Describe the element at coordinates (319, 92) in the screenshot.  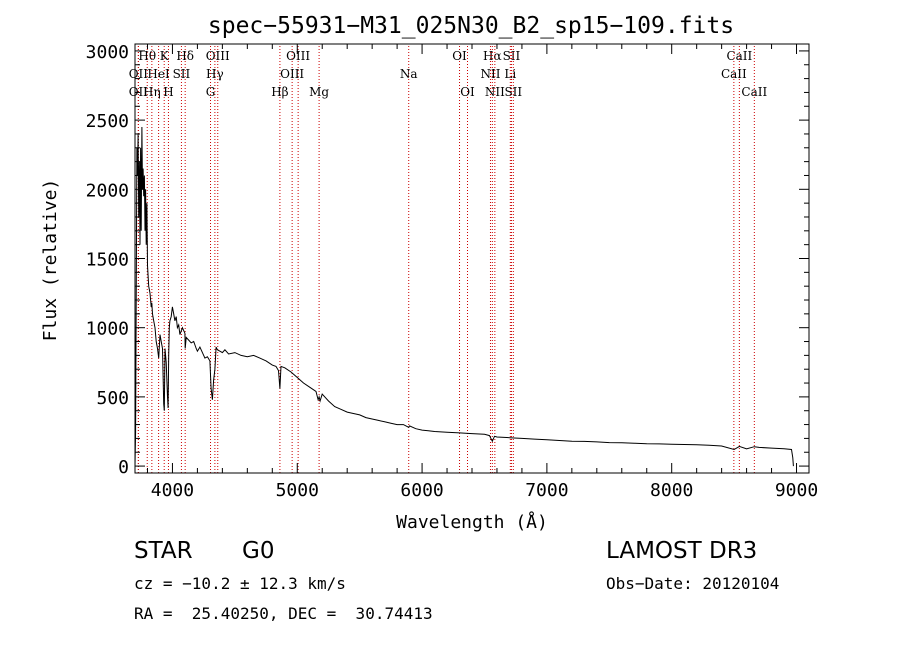
I see `line-marker-label: Mg` at that location.